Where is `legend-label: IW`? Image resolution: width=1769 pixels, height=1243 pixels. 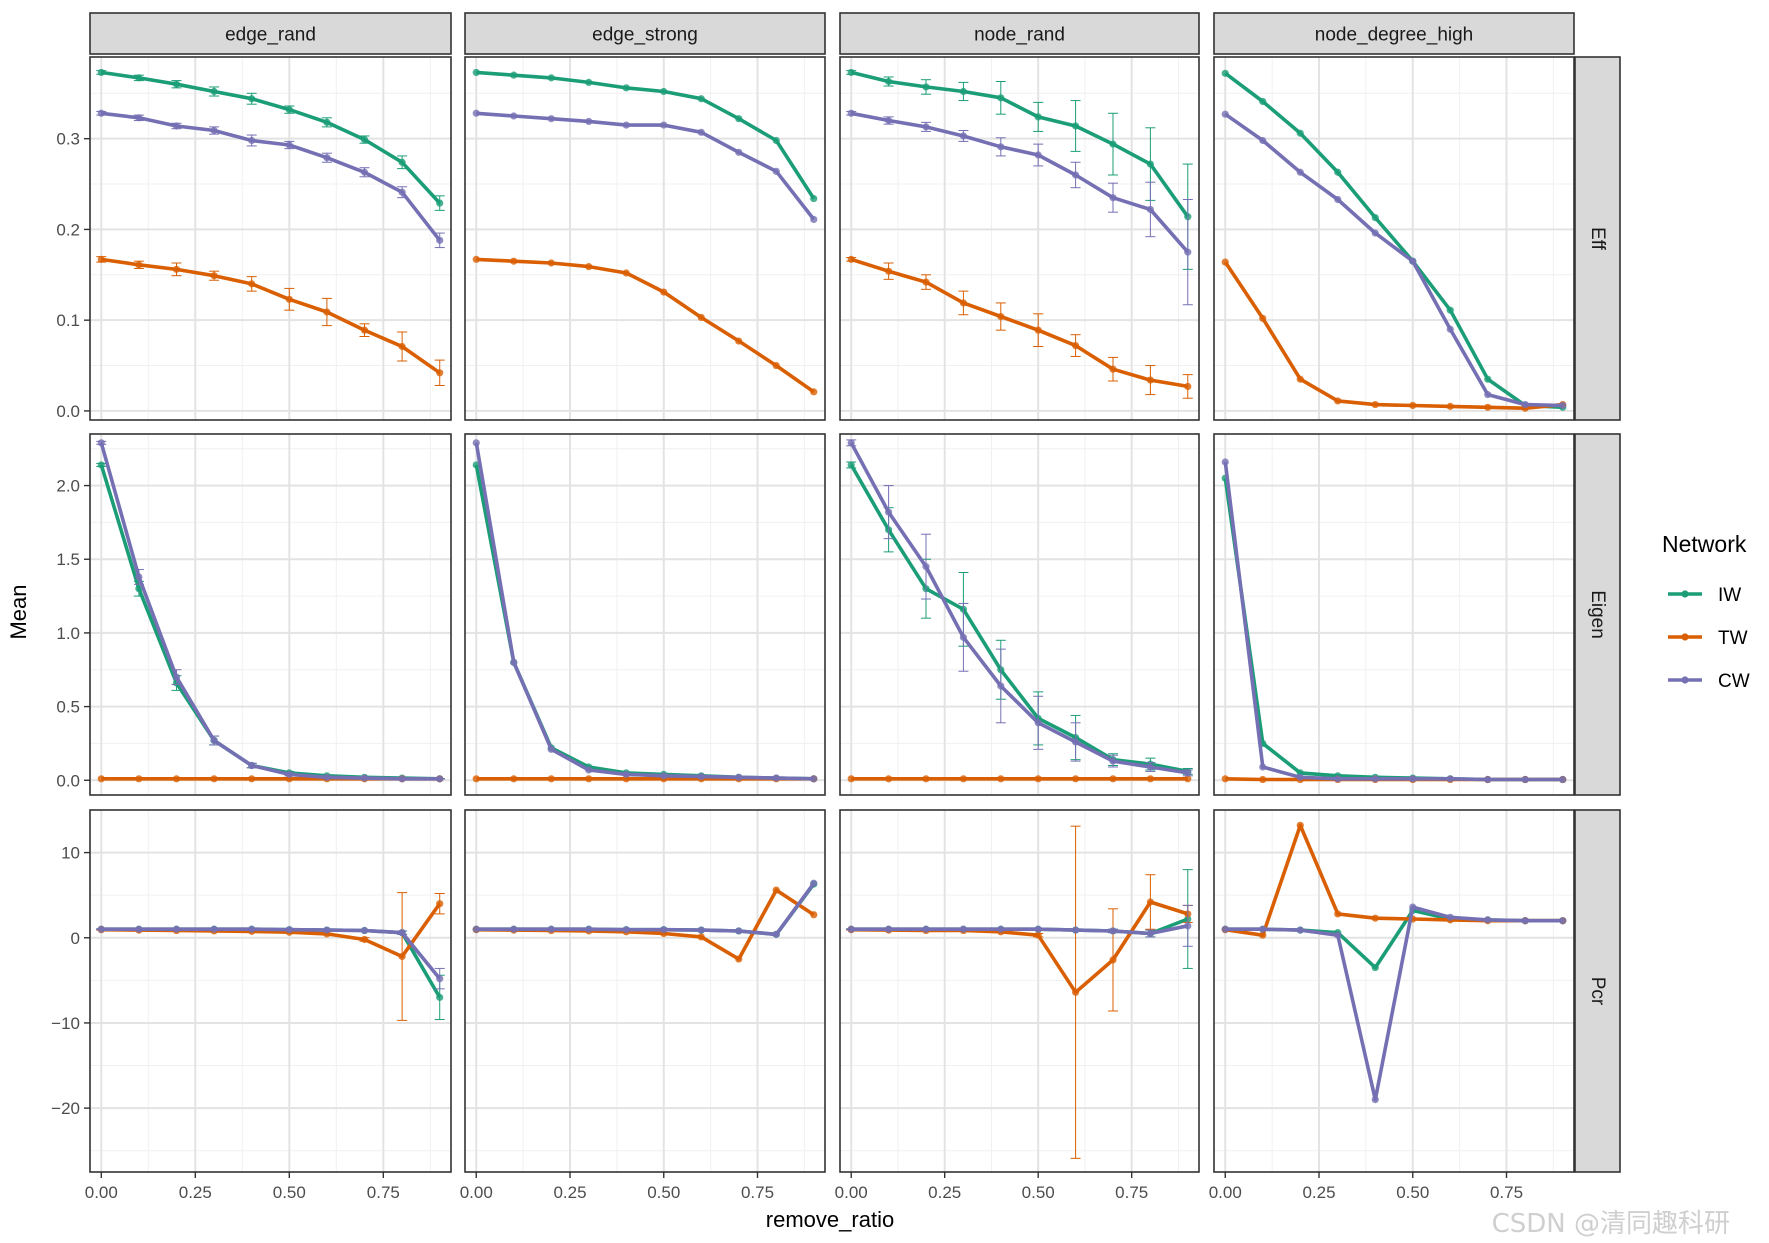
legend-label: IW is located at coordinates (1729, 595).